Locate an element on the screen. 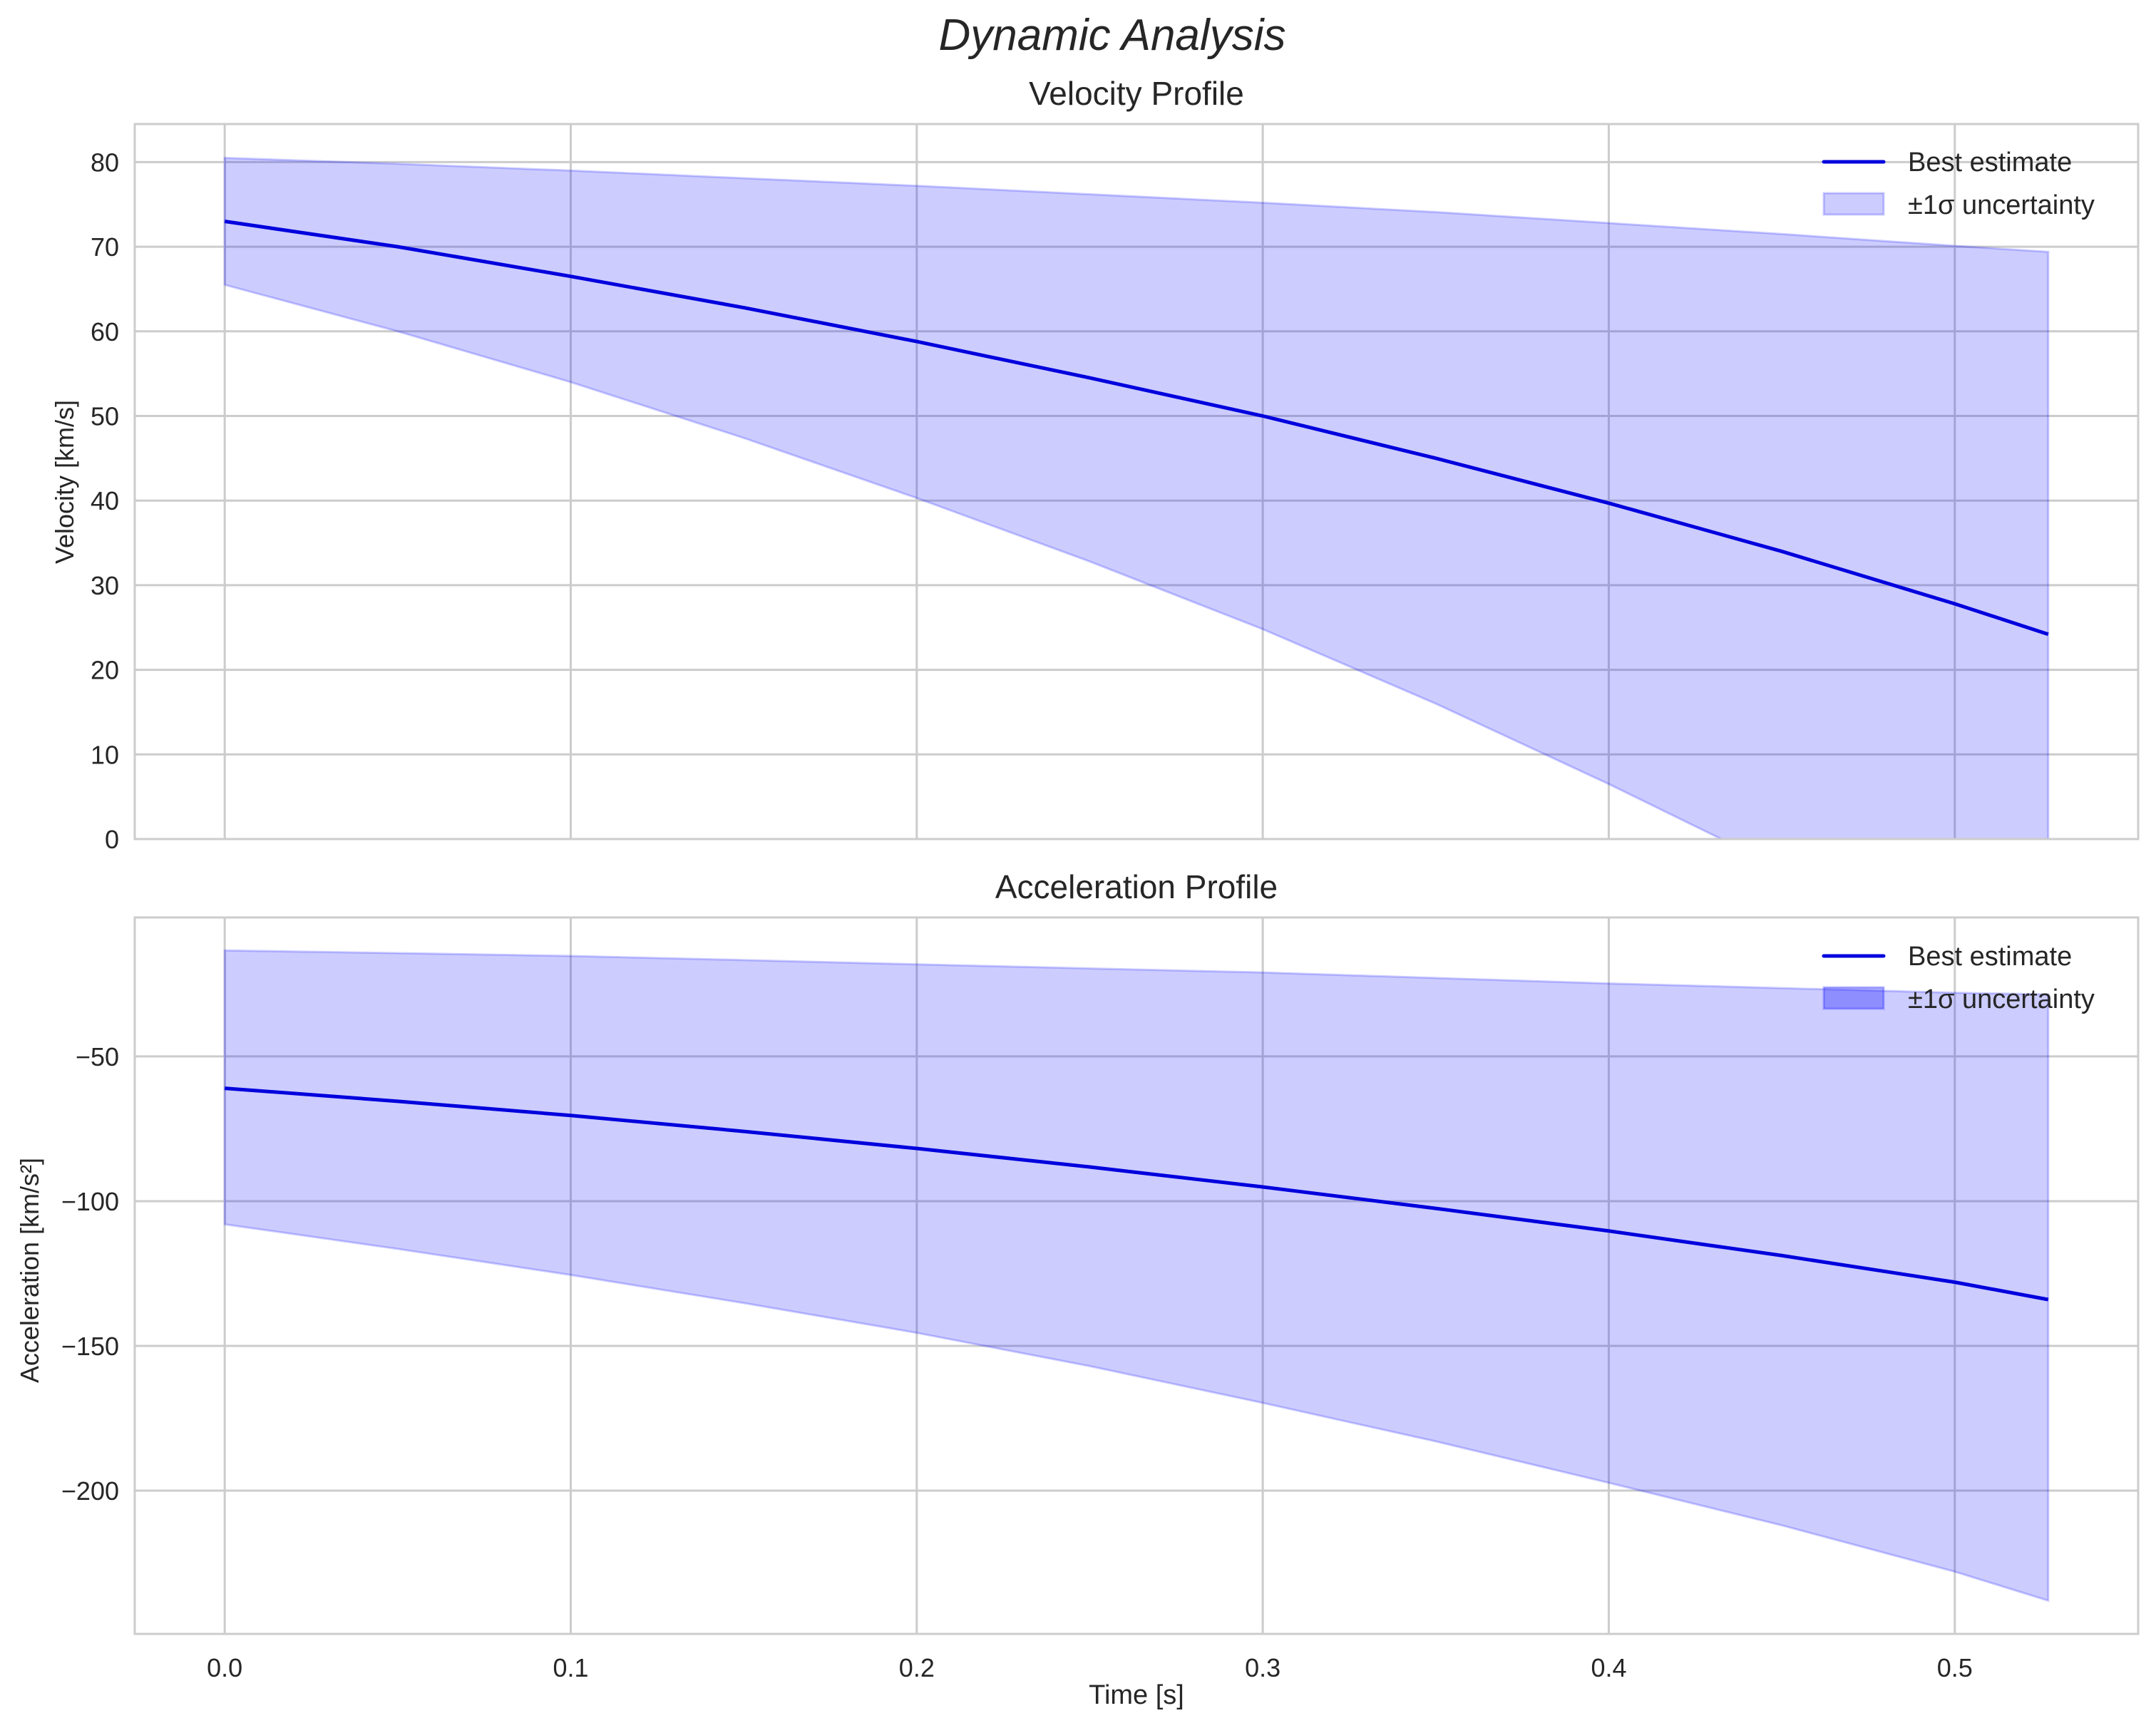 The width and height of the screenshot is (2156, 1728). x-tick-label: 0.1 is located at coordinates (570, 1667).